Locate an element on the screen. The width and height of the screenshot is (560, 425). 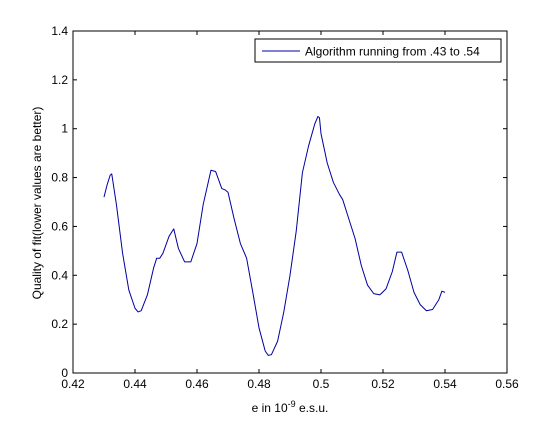
y-tick-label: 1.4 is located at coordinates (59, 31).